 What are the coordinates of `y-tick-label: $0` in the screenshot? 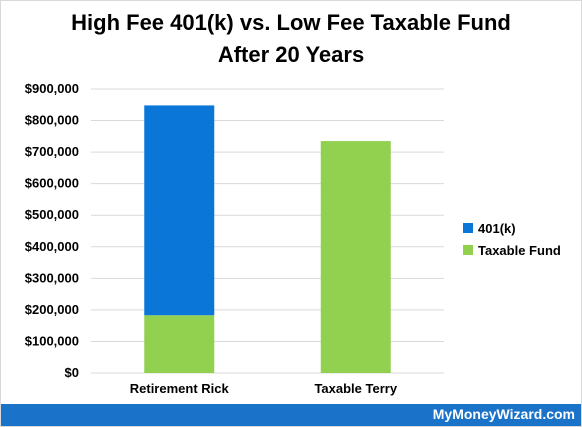 It's located at (72, 372).